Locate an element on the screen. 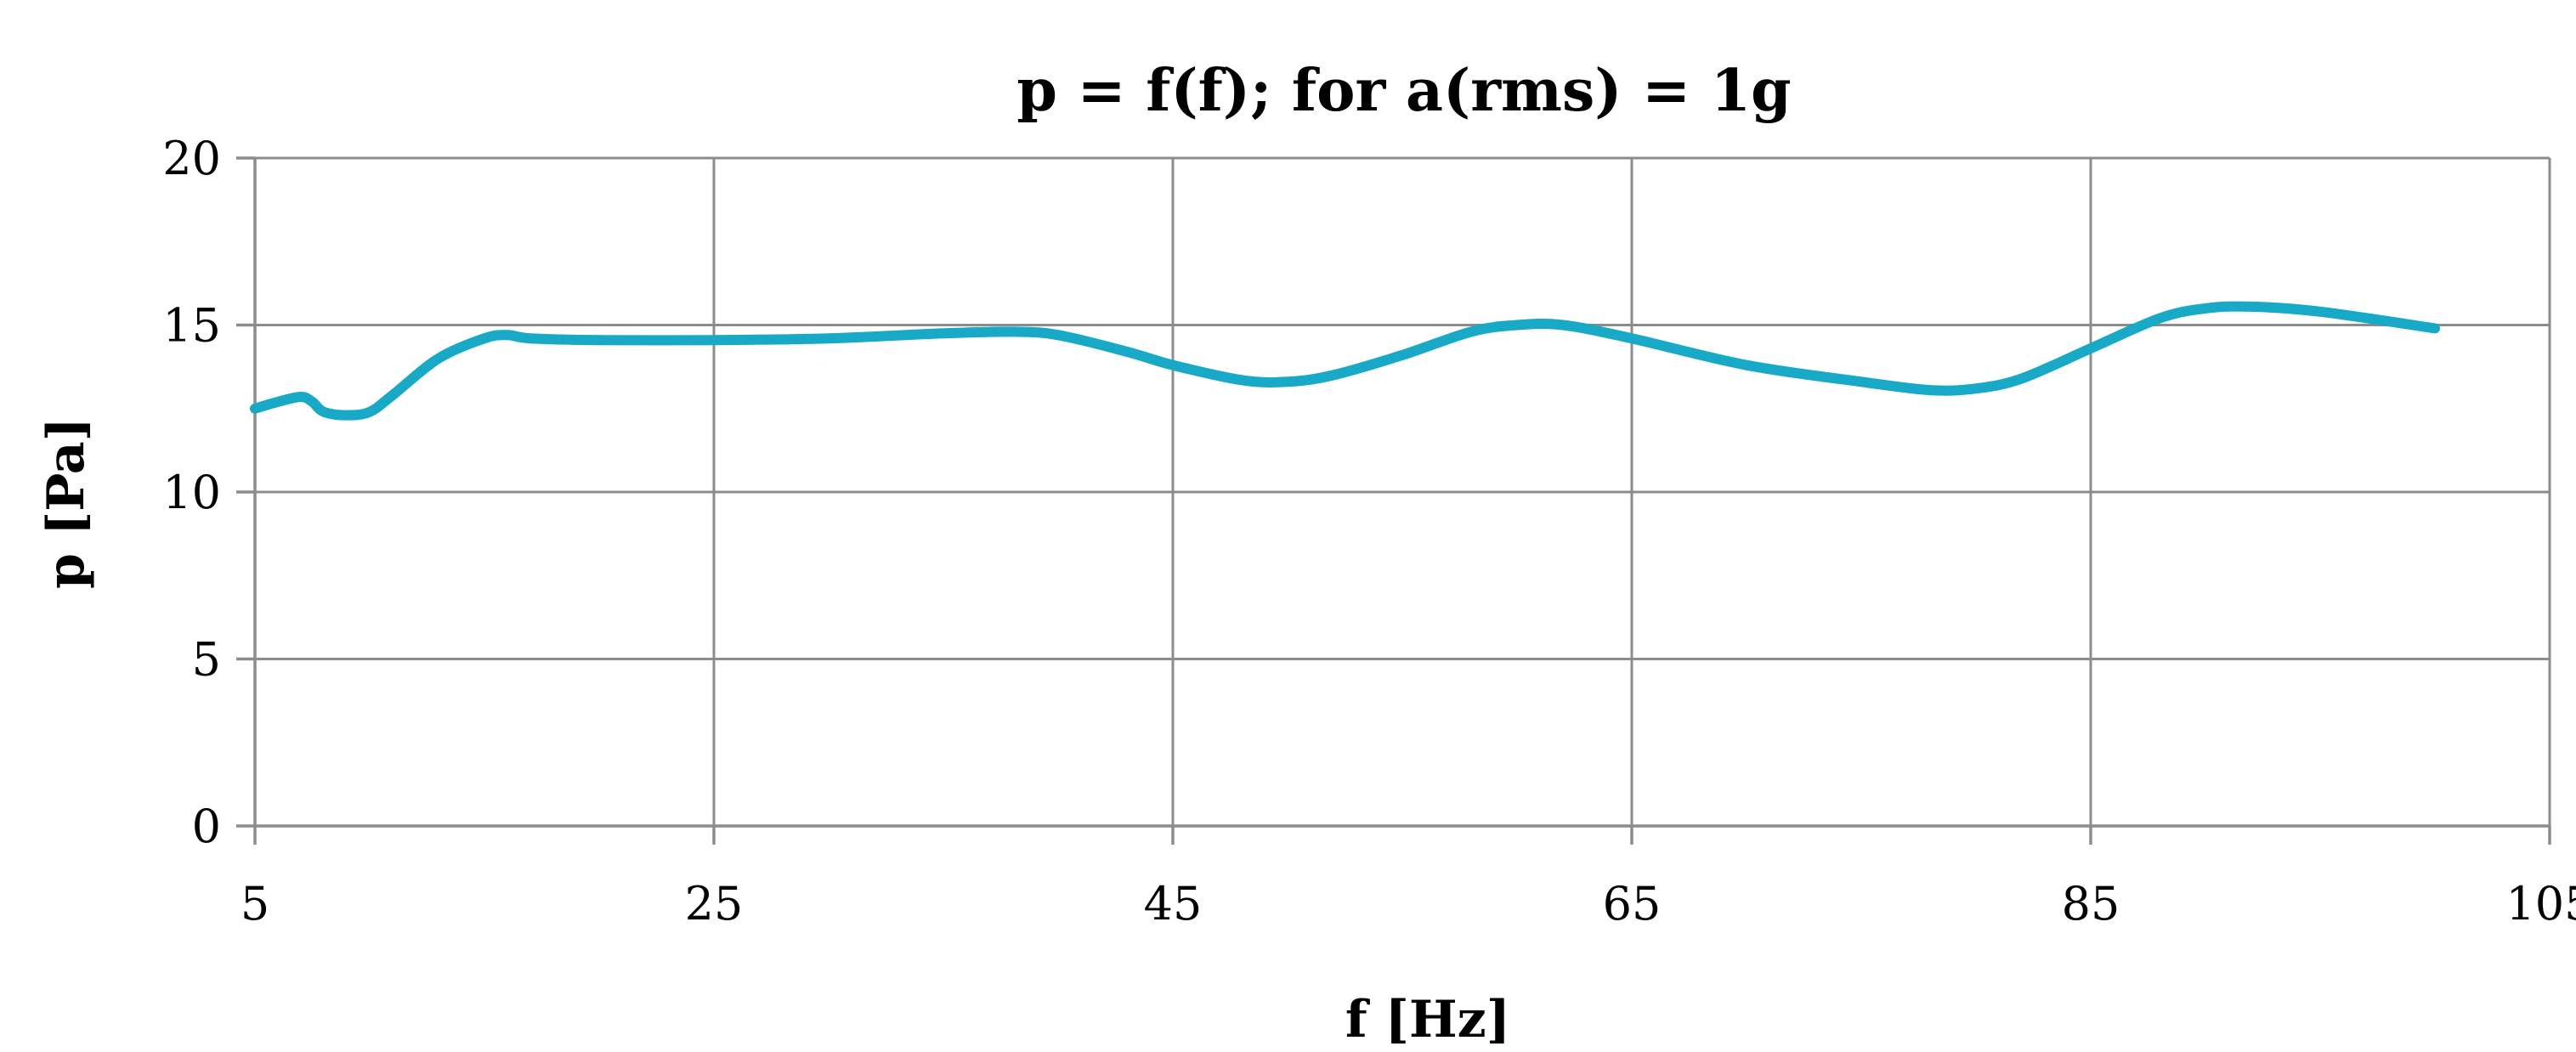  x-tick-label: 45 is located at coordinates (1173, 903).